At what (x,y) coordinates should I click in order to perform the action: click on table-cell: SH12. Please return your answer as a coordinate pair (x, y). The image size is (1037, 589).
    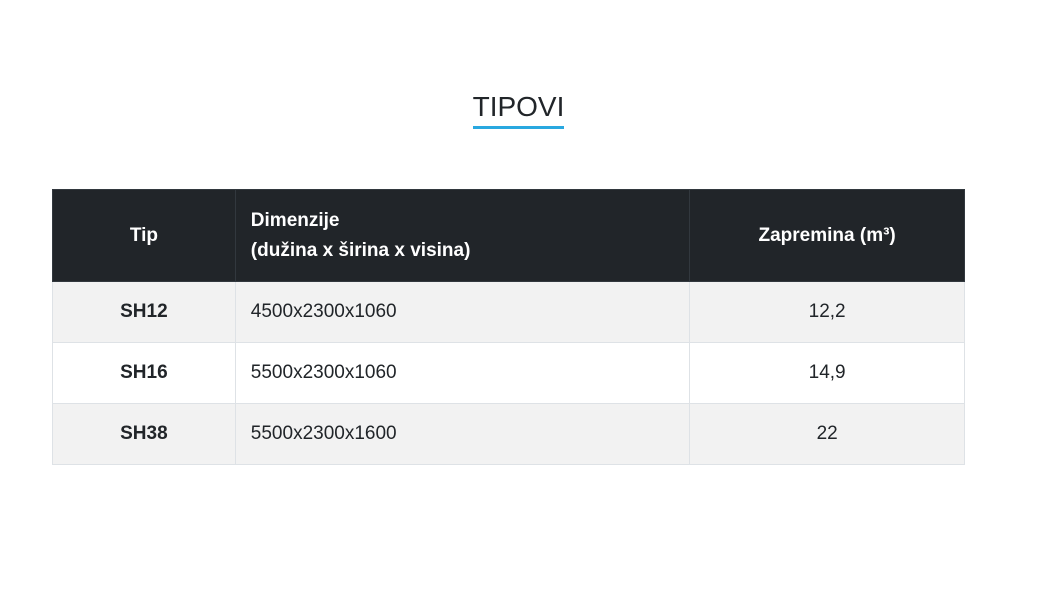
    Looking at the image, I should click on (144, 312).